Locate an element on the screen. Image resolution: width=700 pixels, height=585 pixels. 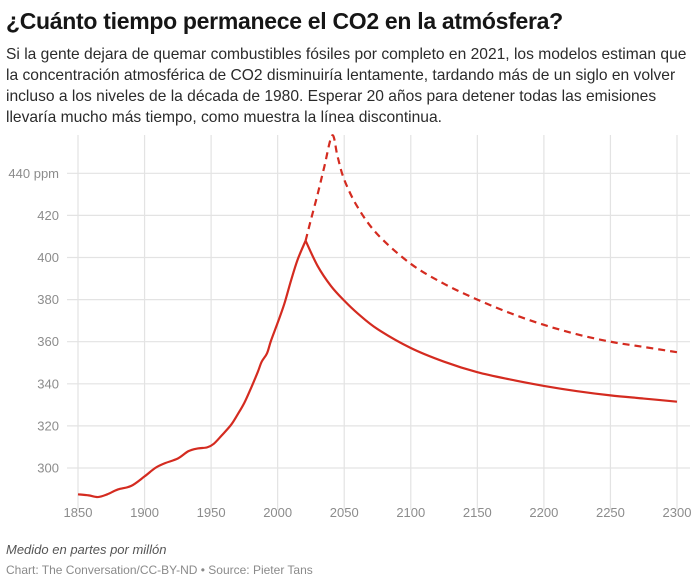
stop-2021-line is located at coordinates (491, 321).